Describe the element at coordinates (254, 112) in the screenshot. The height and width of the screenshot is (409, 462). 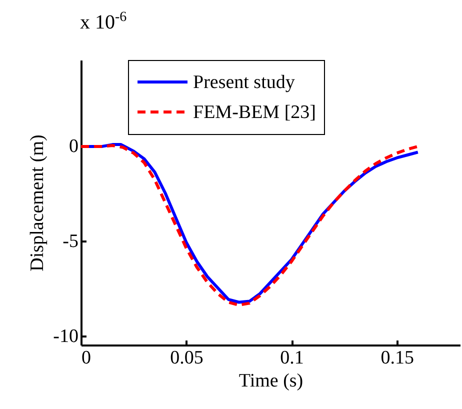
I see `legend-label: FEM-BEM [23]` at that location.